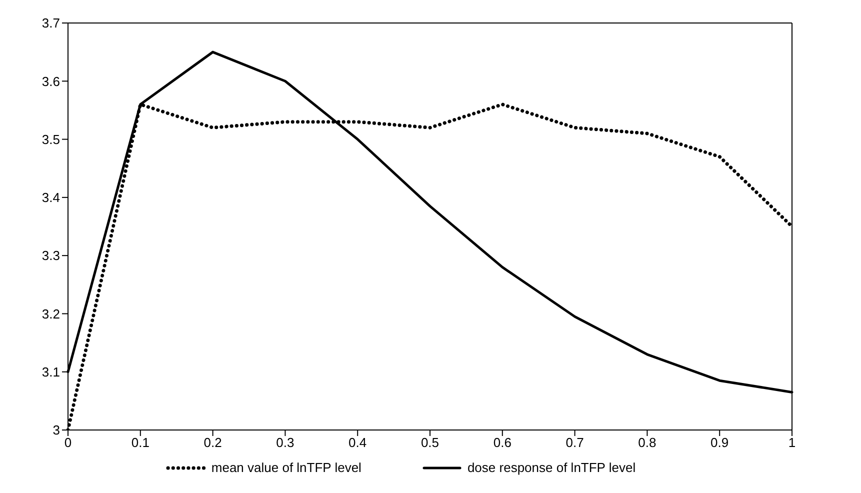 Image resolution: width=861 pixels, height=493 pixels. I want to click on x-tick-label: 0.5, so click(430, 442).